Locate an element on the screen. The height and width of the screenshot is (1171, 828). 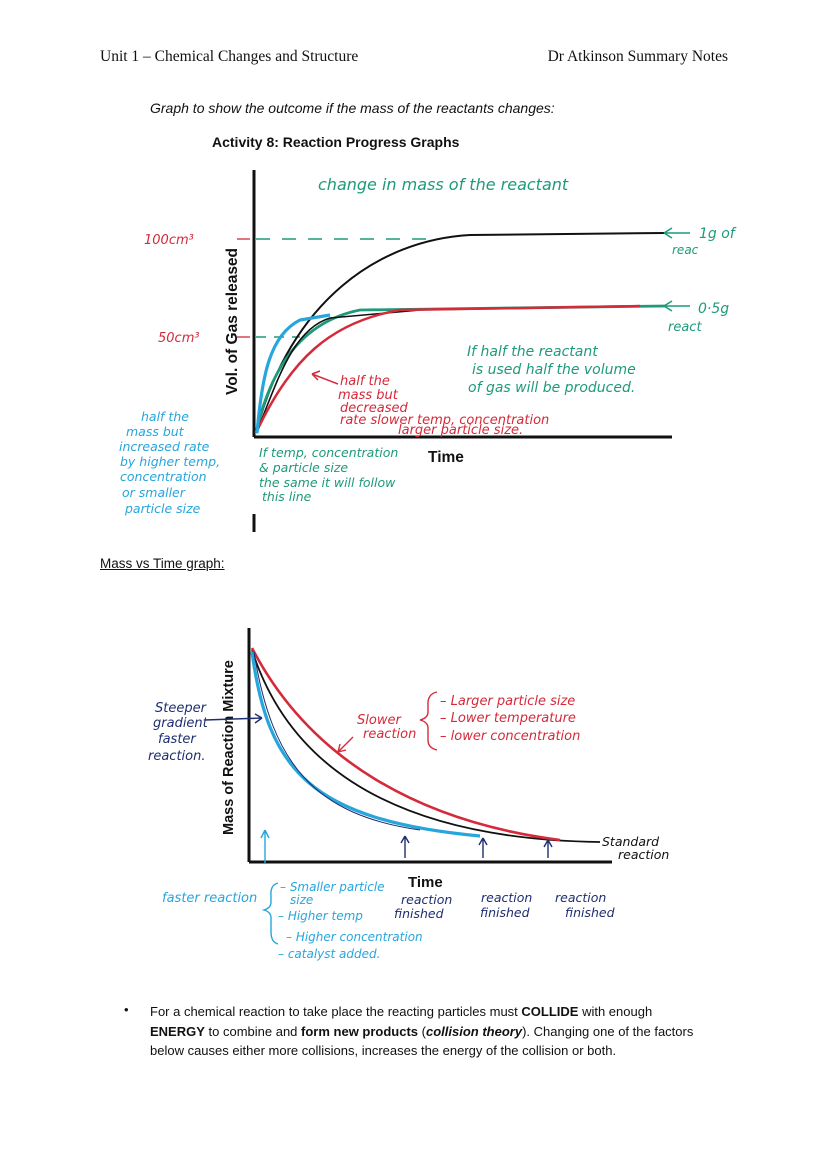
graph2-finished-3: reaction finished is located at coordinates (585, 905).